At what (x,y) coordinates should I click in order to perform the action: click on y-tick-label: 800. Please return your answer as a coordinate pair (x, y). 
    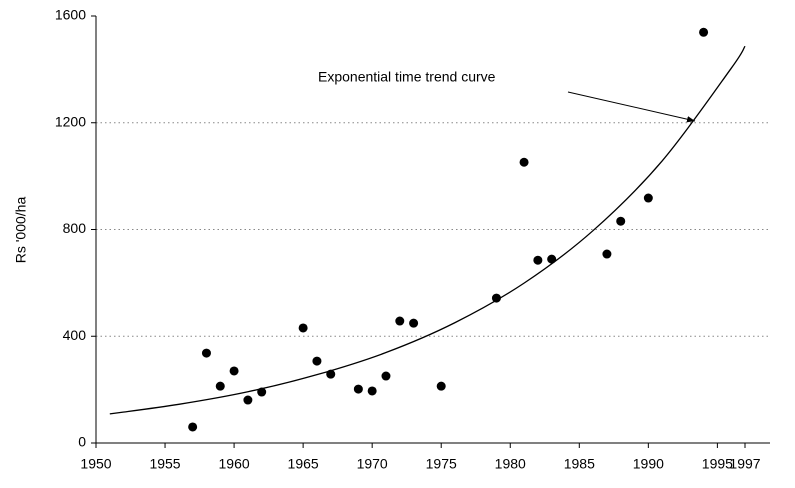
    Looking at the image, I should click on (75, 228).